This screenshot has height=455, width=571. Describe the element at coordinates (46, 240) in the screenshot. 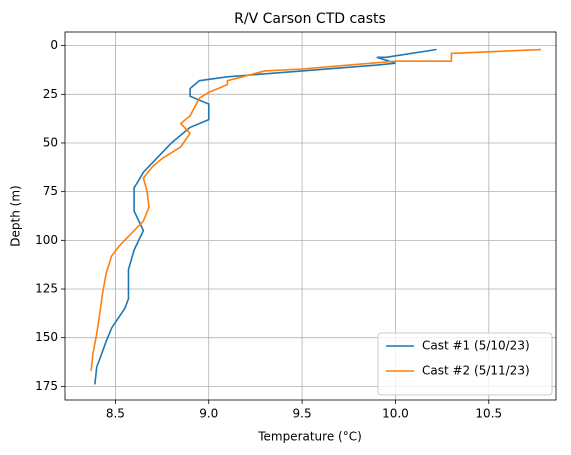

I see `y-tick-label: 100` at that location.